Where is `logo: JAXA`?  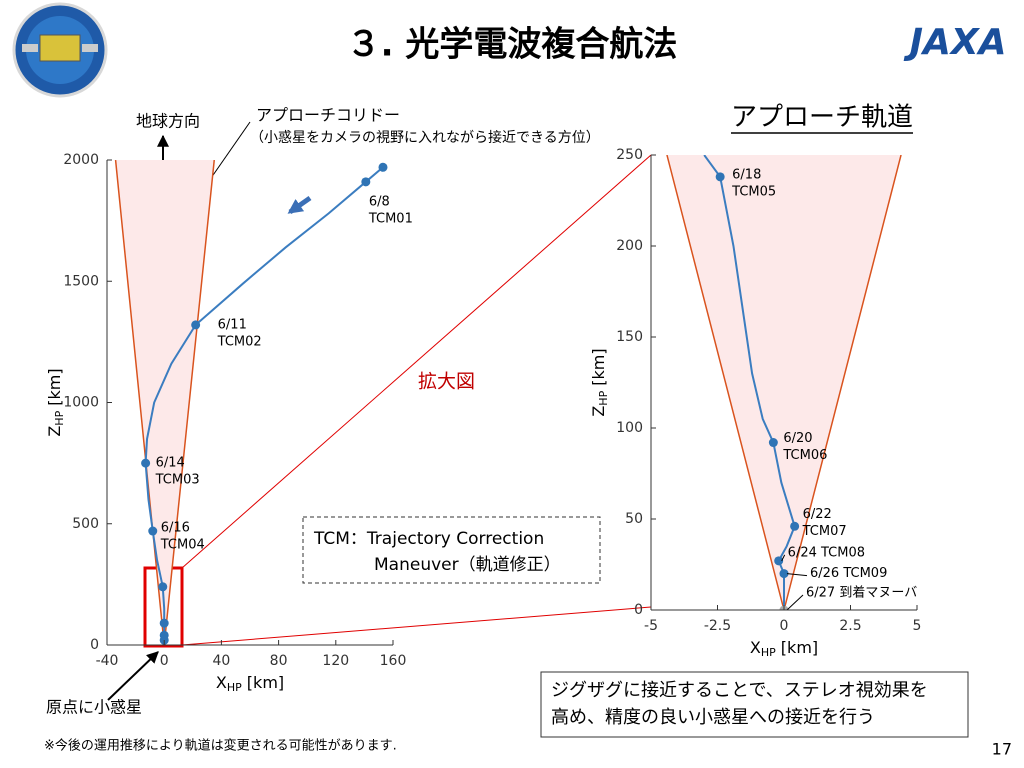 logo: JAXA is located at coordinates (955, 42).